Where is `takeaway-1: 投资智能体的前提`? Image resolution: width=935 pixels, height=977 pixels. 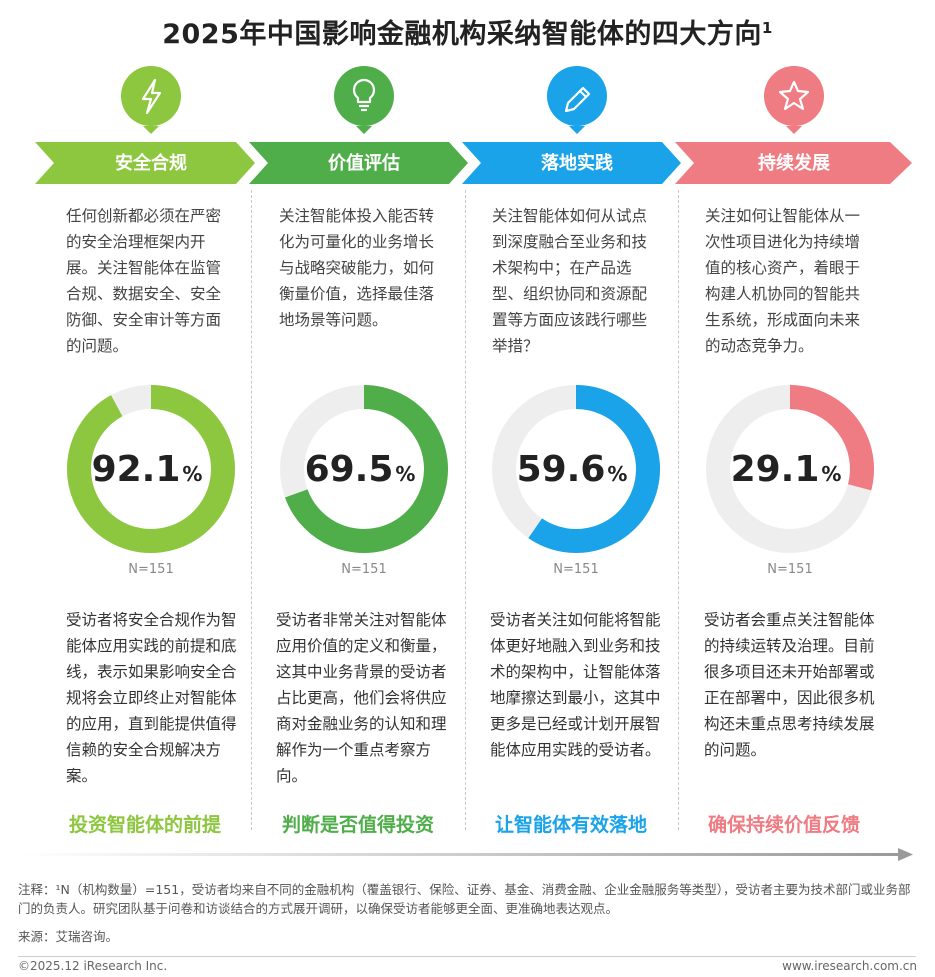 takeaway-1: 投资智能体的前提 is located at coordinates (144, 825).